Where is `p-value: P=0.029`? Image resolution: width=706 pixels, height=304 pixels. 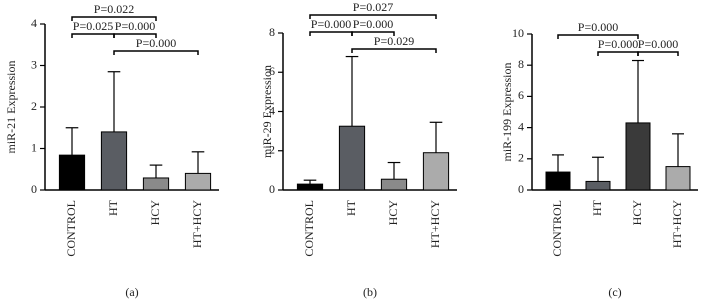
p-value: P=0.029 is located at coordinates (394, 41).